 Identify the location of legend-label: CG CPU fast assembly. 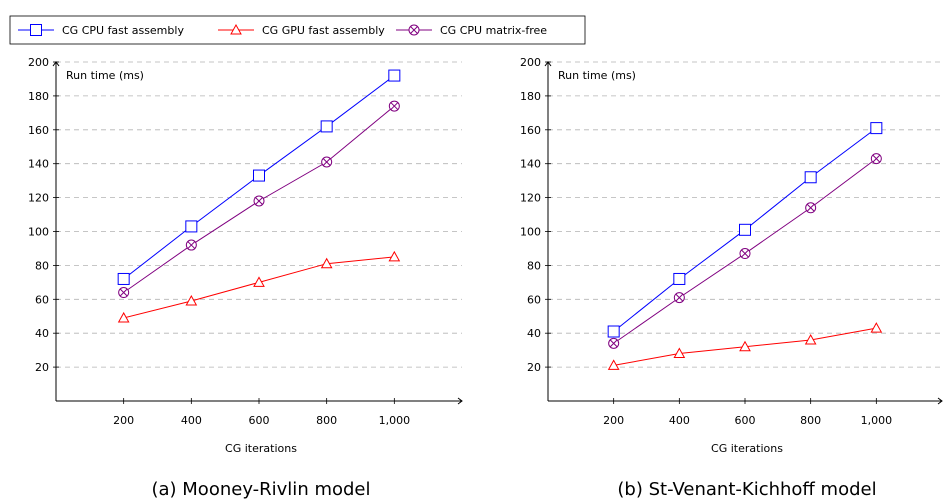
(123, 30).